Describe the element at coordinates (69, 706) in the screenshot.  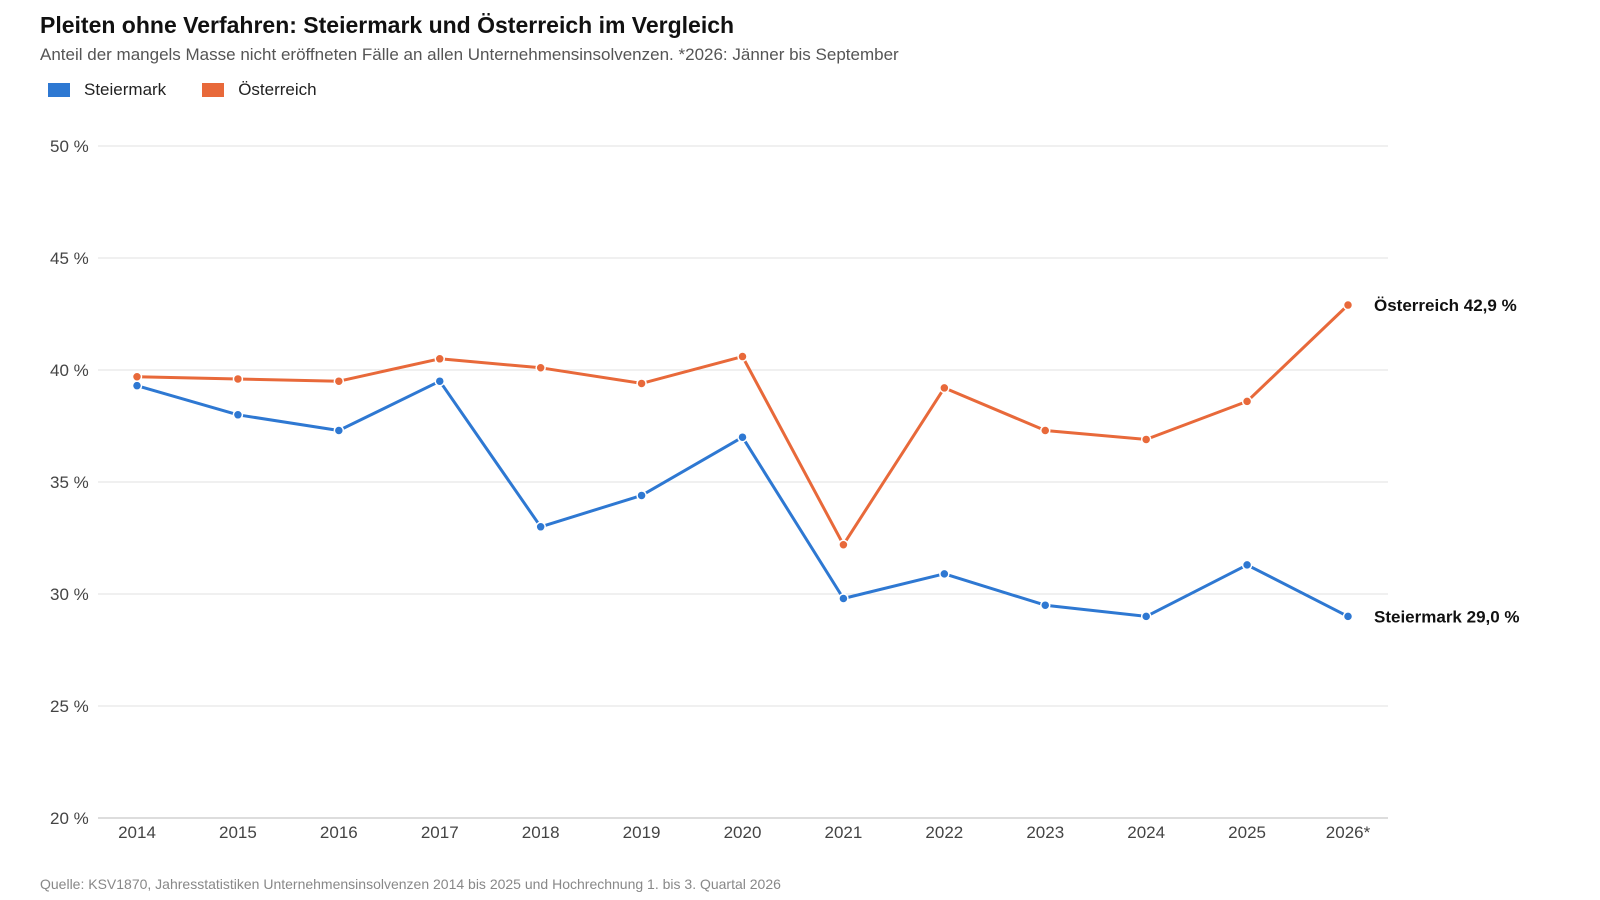
I see `y-tick-label: 25 %` at that location.